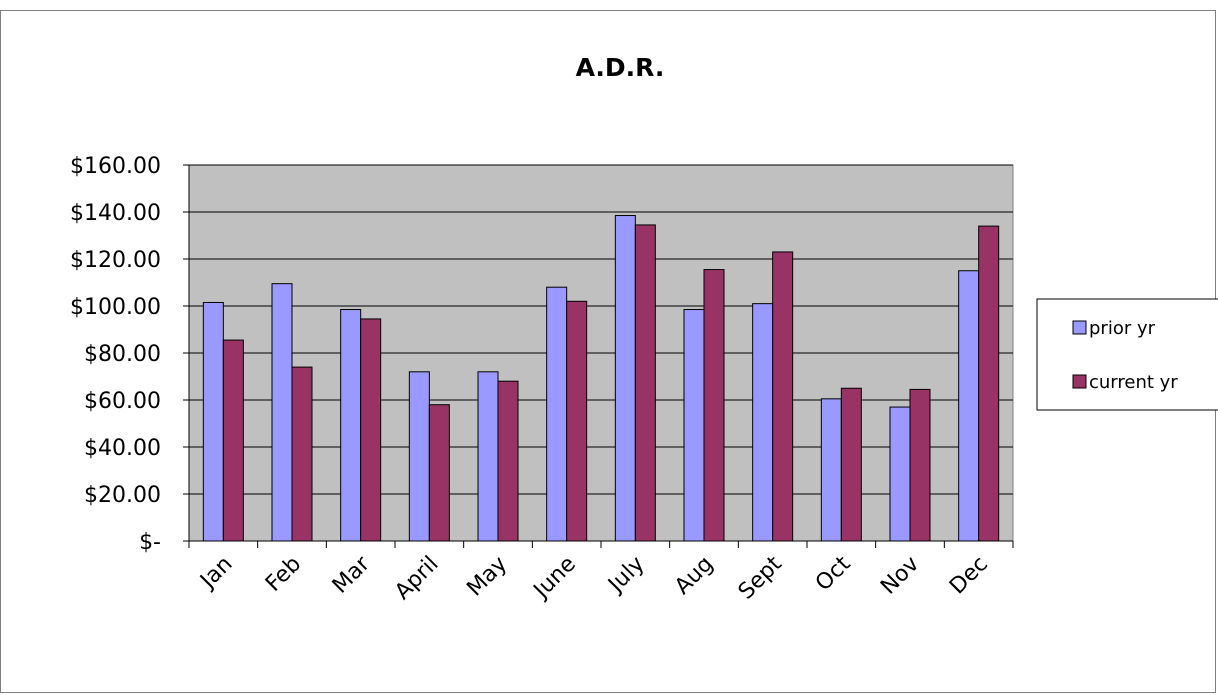  I want to click on bar-prior-yr-mar, so click(351, 425).